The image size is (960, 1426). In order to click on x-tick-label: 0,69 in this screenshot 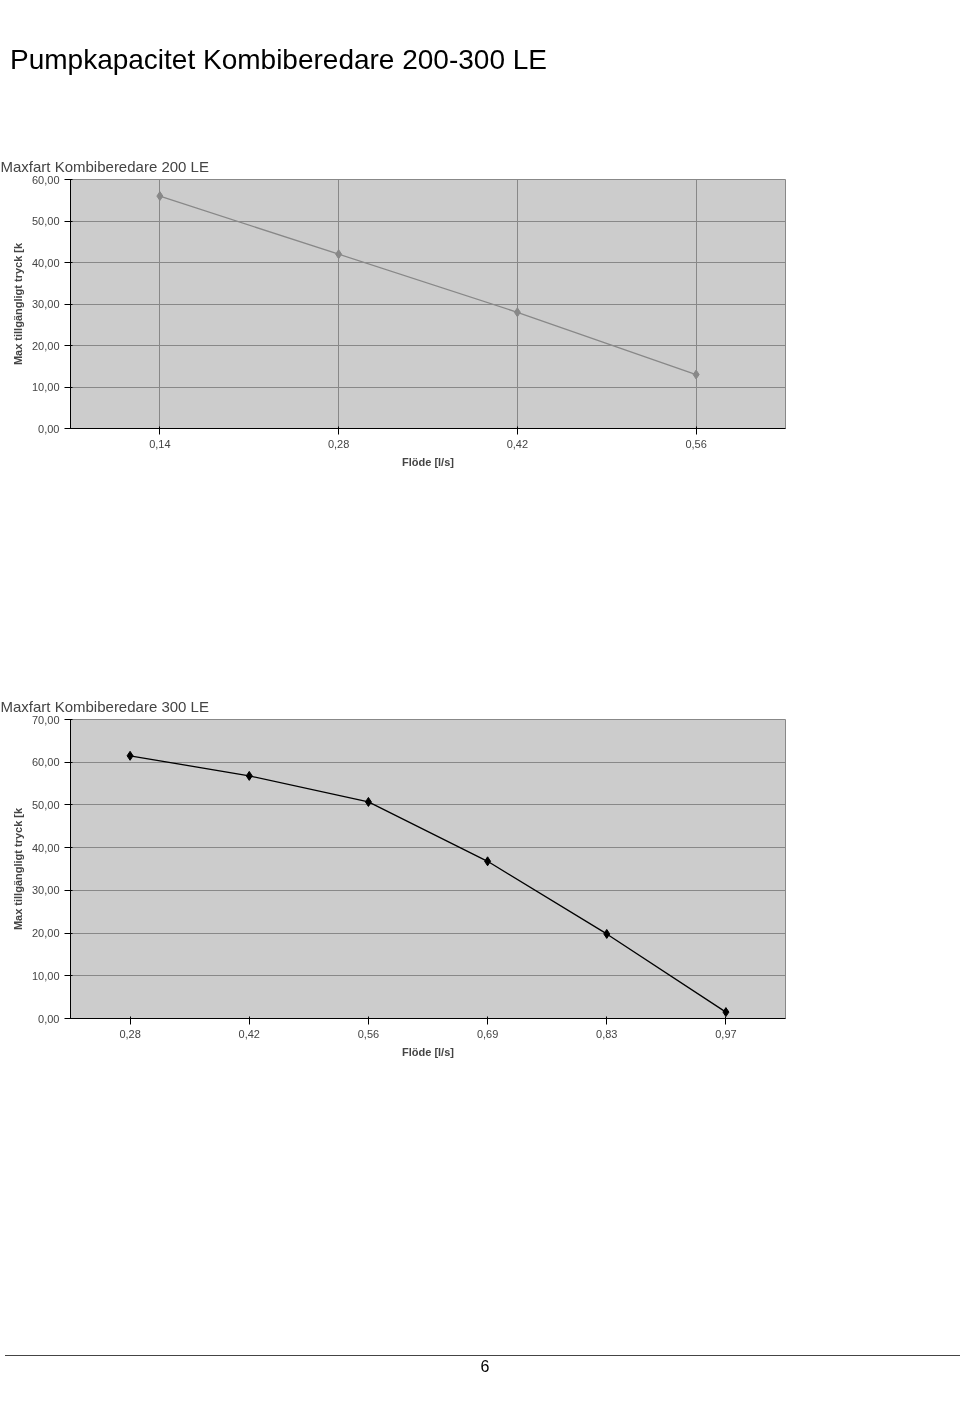, I will do `click(487, 1033)`.